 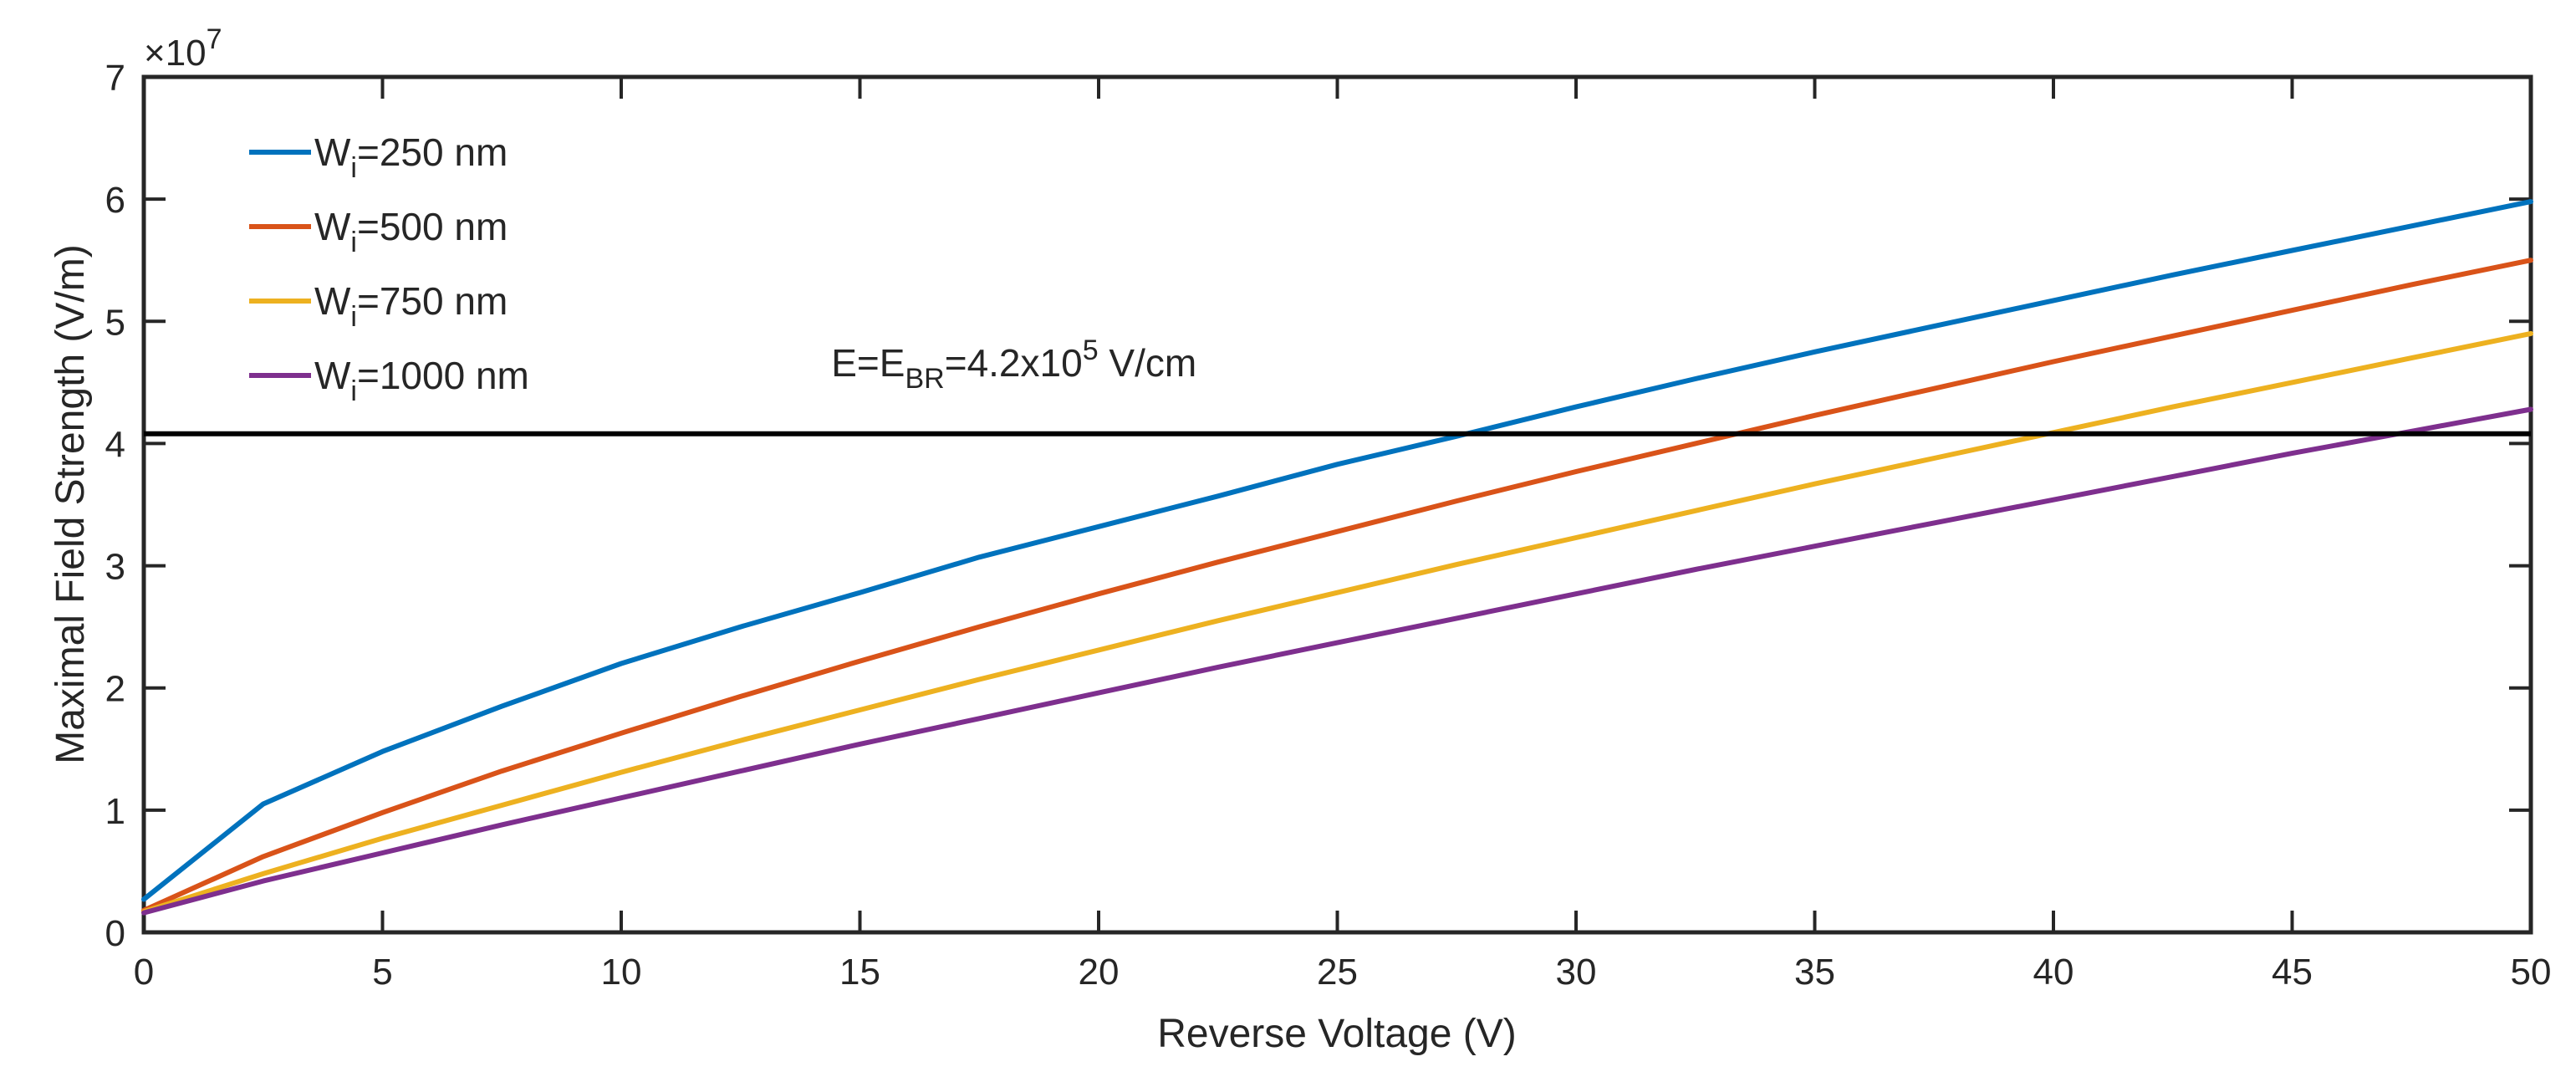 I want to click on x-tick-labels: 0 5 10 15 20 25 30 35 40 45 50, so click(x=1343, y=972).